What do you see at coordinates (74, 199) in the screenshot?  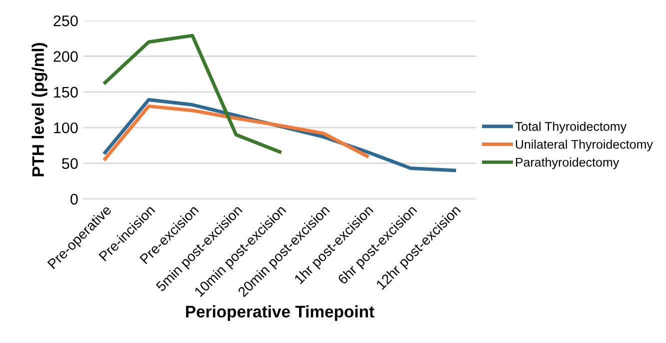 I see `y-tick-label: 0` at bounding box center [74, 199].